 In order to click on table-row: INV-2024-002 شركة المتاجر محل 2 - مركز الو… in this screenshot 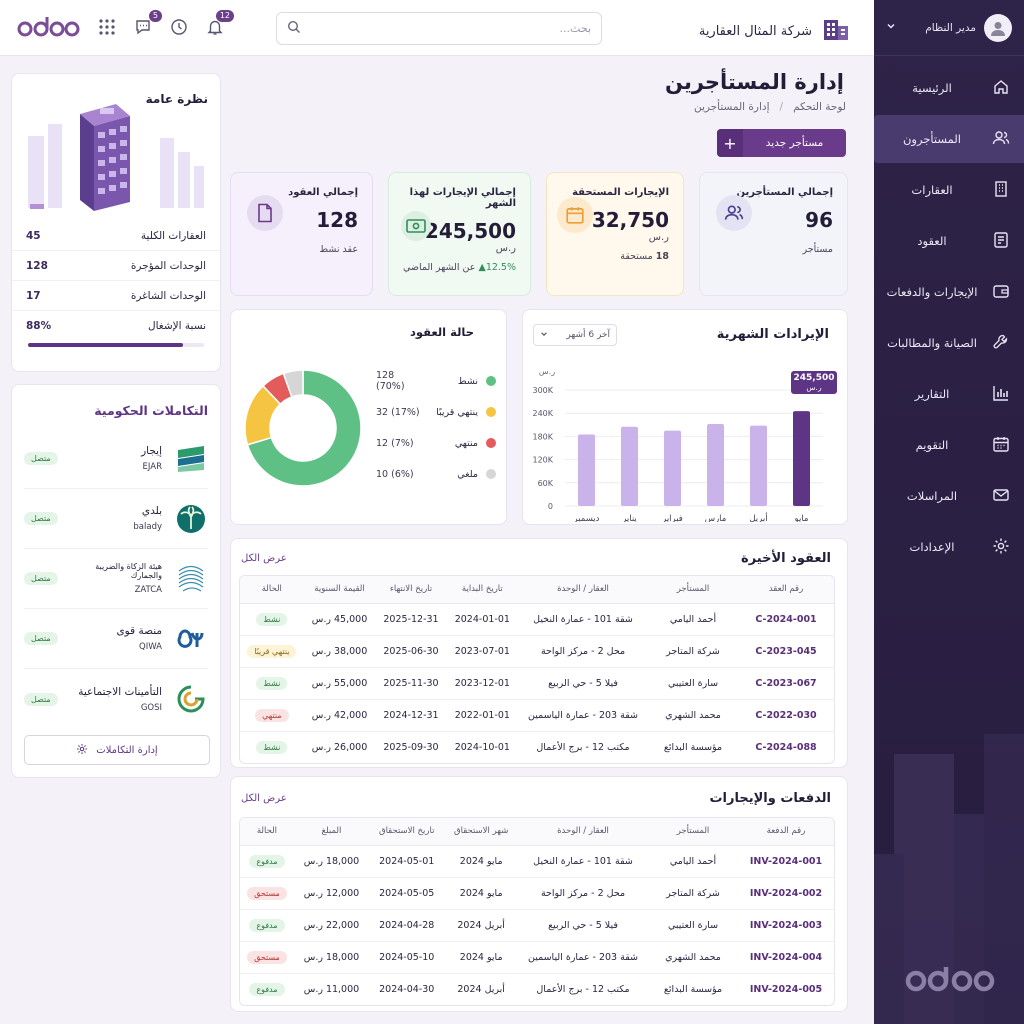, I will do `click(537, 893)`.